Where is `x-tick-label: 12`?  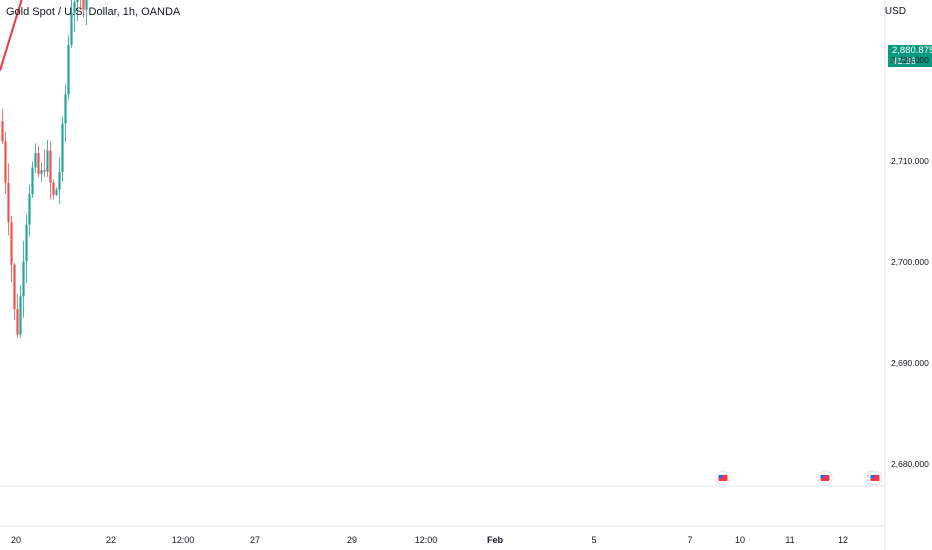
x-tick-label: 12 is located at coordinates (843, 540).